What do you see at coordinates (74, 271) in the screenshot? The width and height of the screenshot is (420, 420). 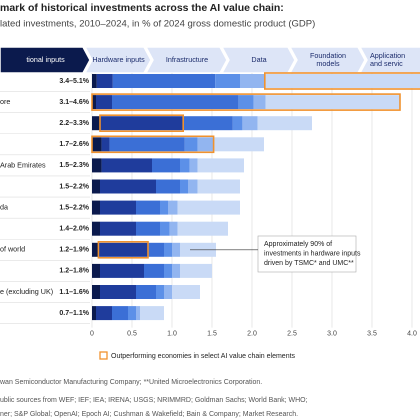 I see `range-label: 1.2–1.8%` at bounding box center [74, 271].